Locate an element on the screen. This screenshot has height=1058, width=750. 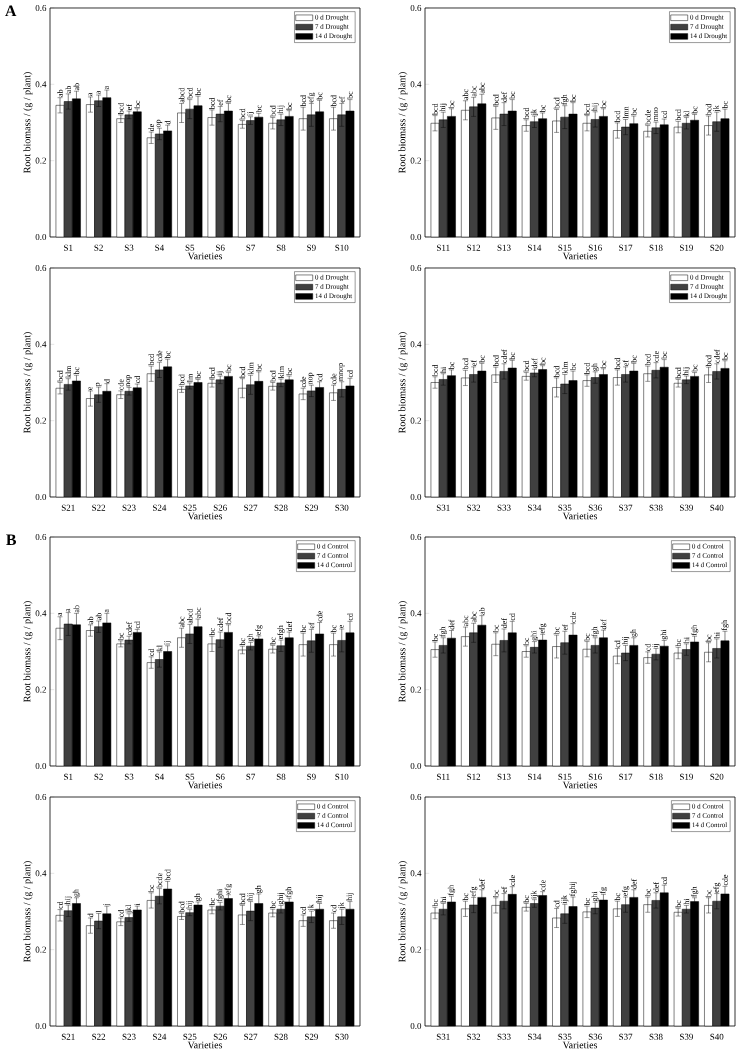
x-tick-label: S32 is located at coordinates (474, 1036).